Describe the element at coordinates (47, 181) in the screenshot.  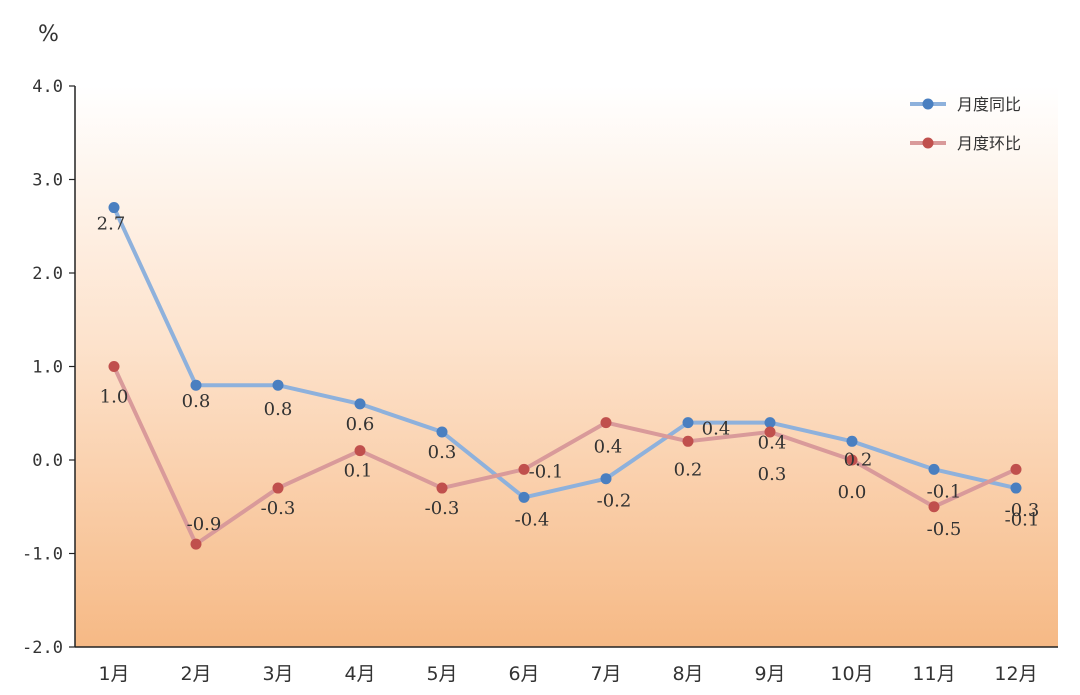
I see `y-tick-label: 3.0` at that location.